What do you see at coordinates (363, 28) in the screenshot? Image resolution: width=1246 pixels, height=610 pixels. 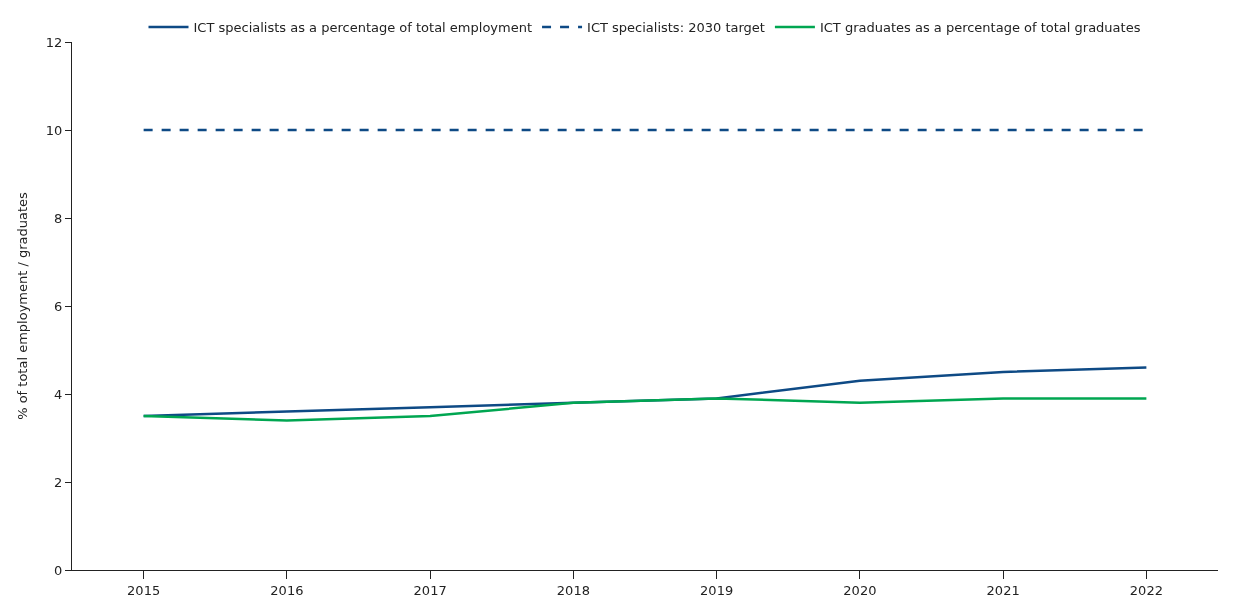 I see `legend-label: ICT specialists as a percentage of total employment` at bounding box center [363, 28].